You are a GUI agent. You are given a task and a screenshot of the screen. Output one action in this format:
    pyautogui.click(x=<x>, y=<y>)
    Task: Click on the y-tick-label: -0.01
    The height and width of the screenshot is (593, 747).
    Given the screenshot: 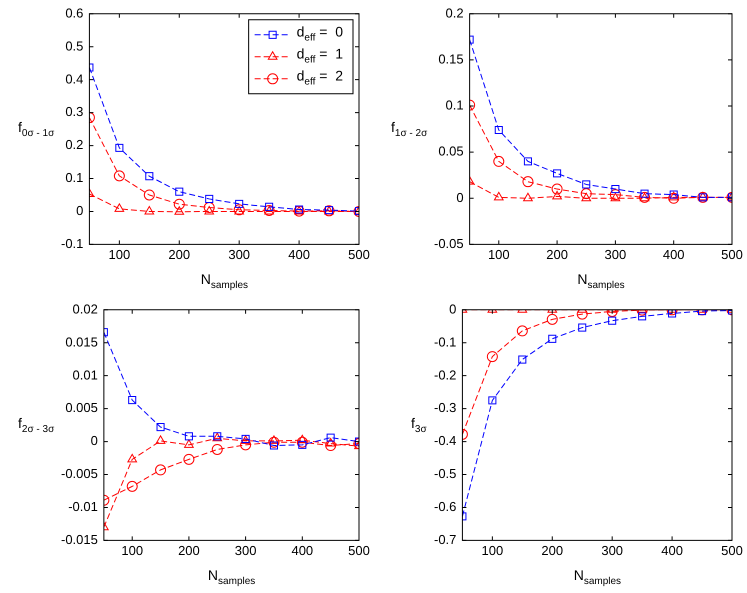 What is the action you would take?
    pyautogui.click(x=83, y=506)
    